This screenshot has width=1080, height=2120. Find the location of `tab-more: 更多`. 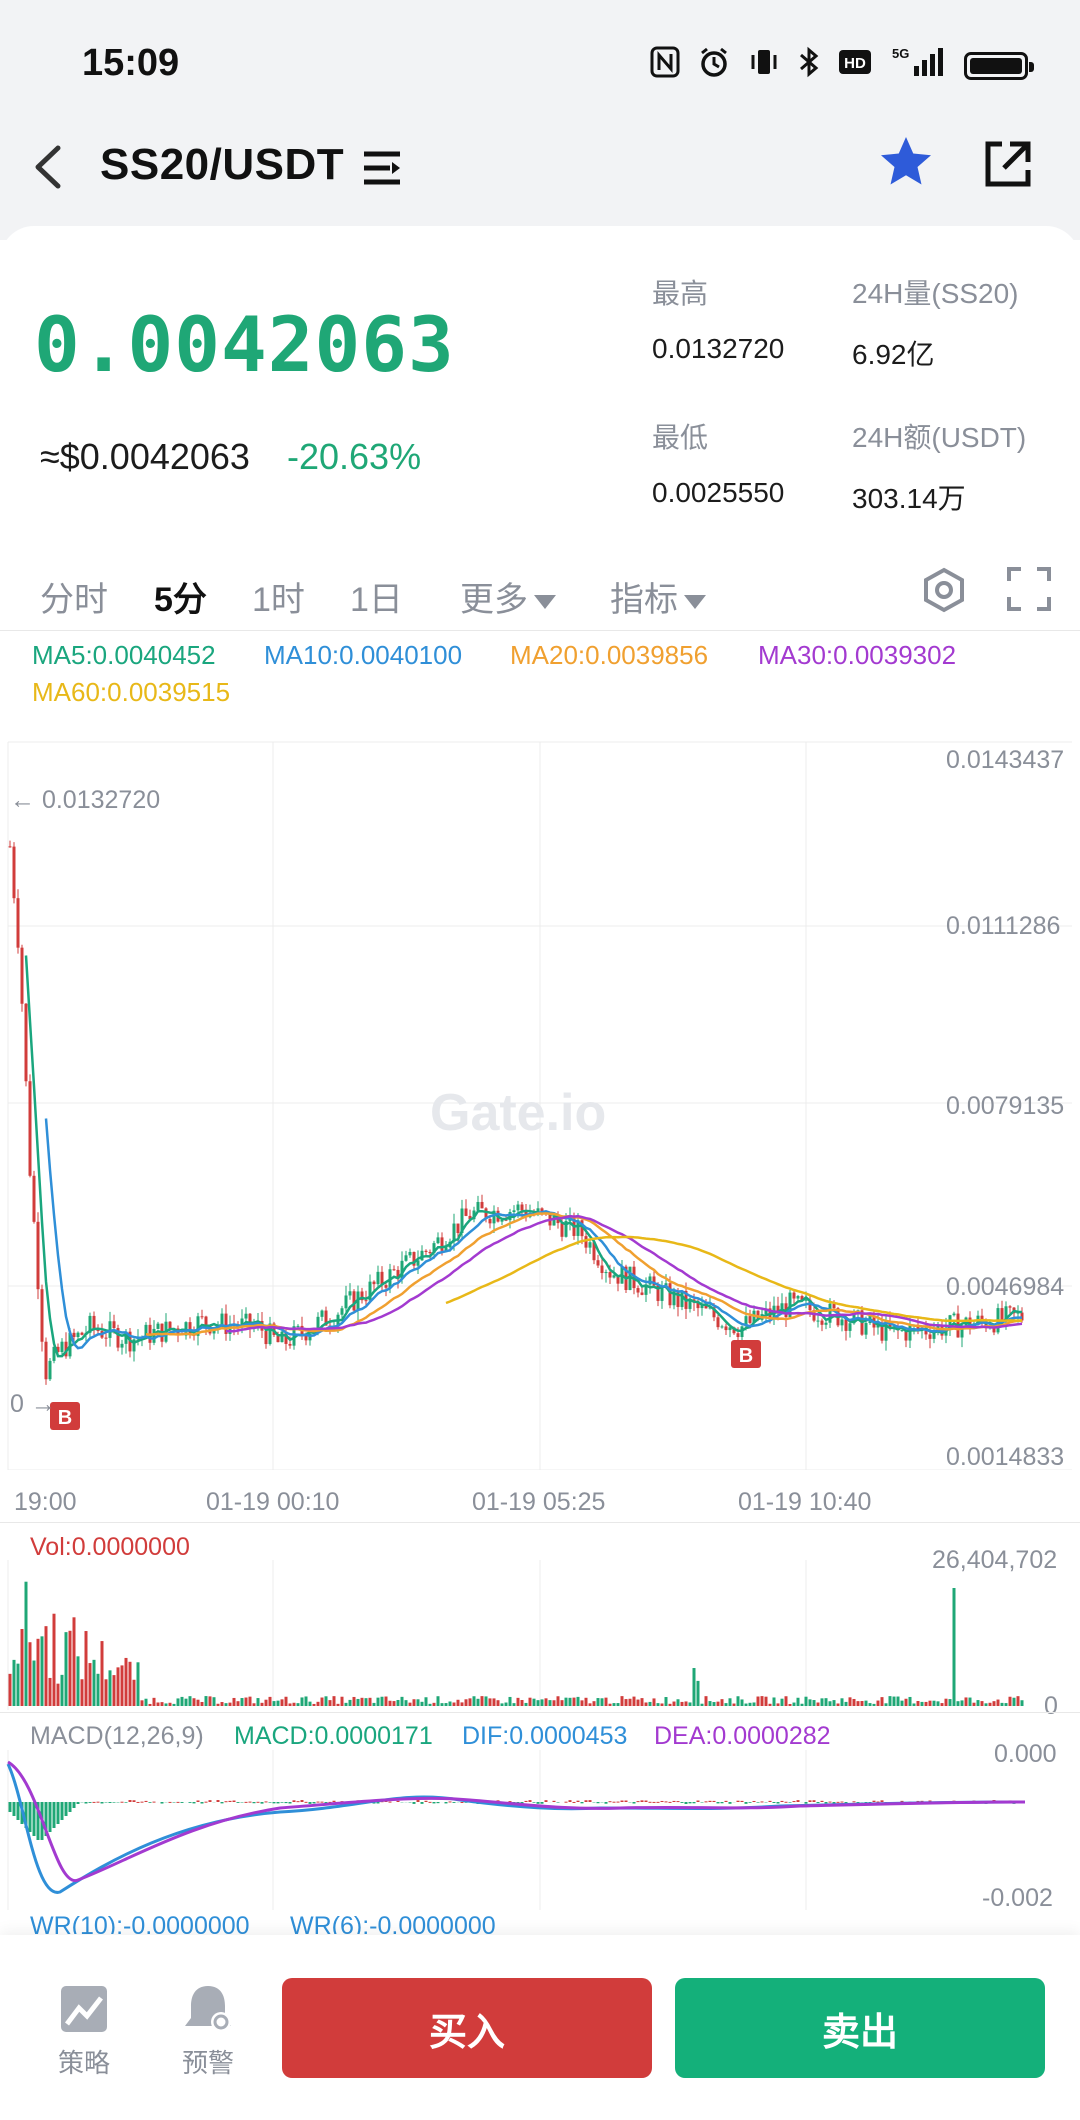

tab-more: 更多 is located at coordinates (508, 596).